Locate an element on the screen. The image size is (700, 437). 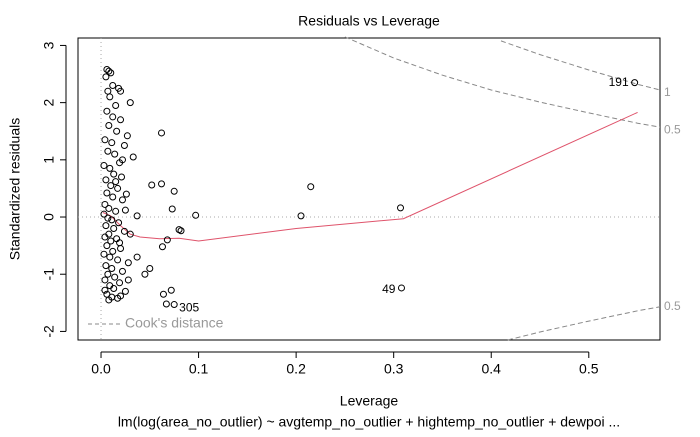
x-tick-label: 0.0 is located at coordinates (101, 369).